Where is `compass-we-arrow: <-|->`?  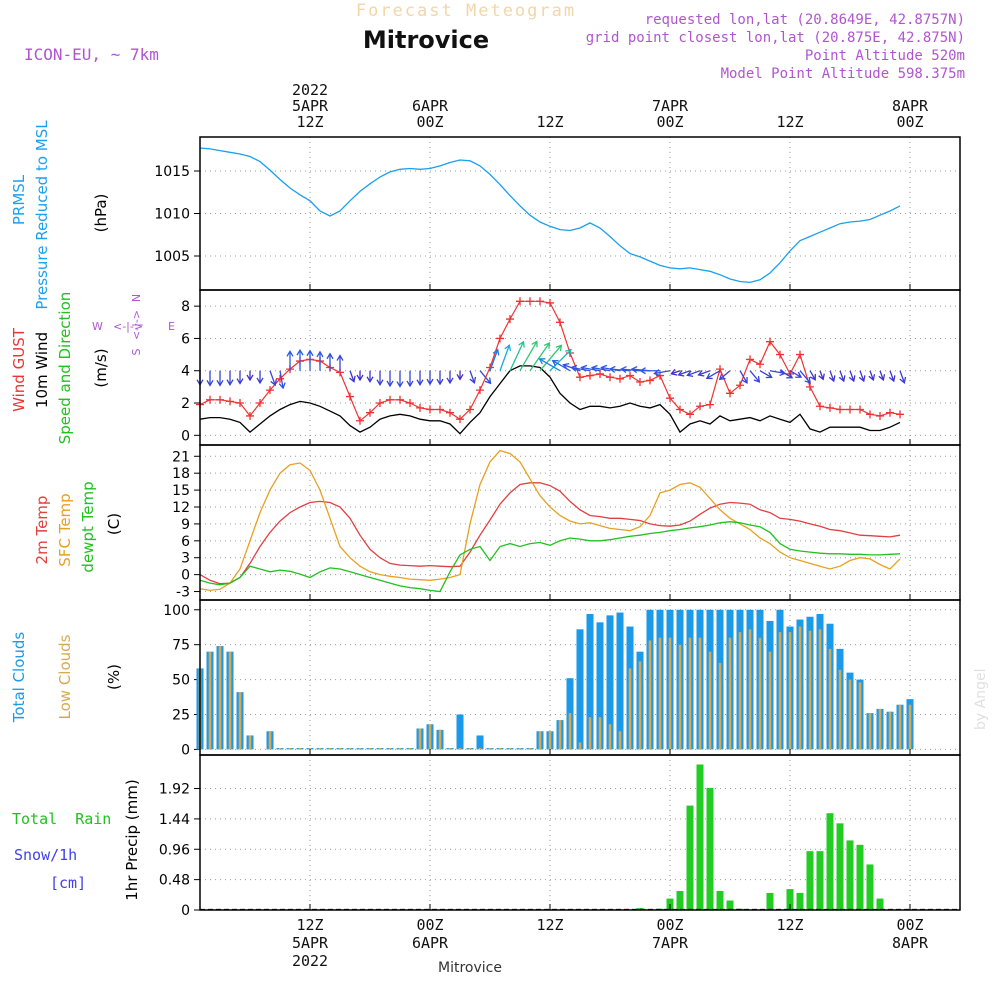 compass-we-arrow: <-|-> is located at coordinates (128, 326).